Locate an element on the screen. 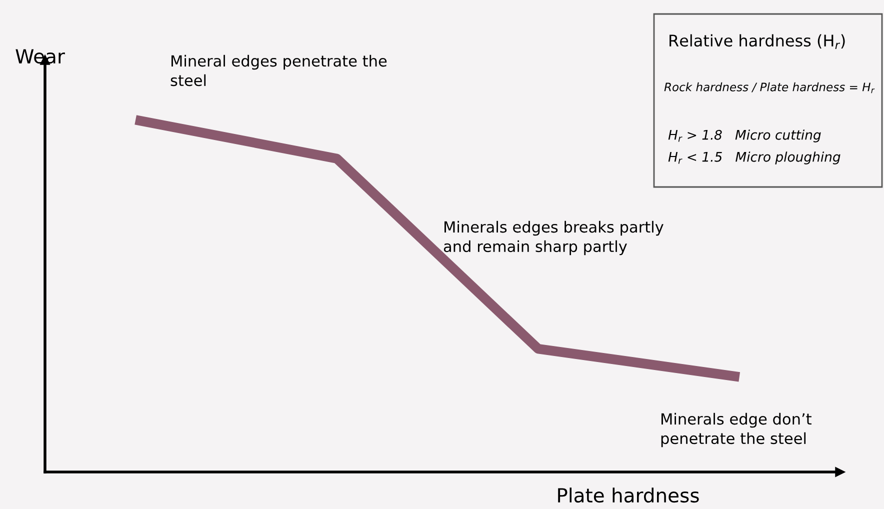  annotation: Minerals edge don’t penetrate the steel is located at coordinates (736, 430).